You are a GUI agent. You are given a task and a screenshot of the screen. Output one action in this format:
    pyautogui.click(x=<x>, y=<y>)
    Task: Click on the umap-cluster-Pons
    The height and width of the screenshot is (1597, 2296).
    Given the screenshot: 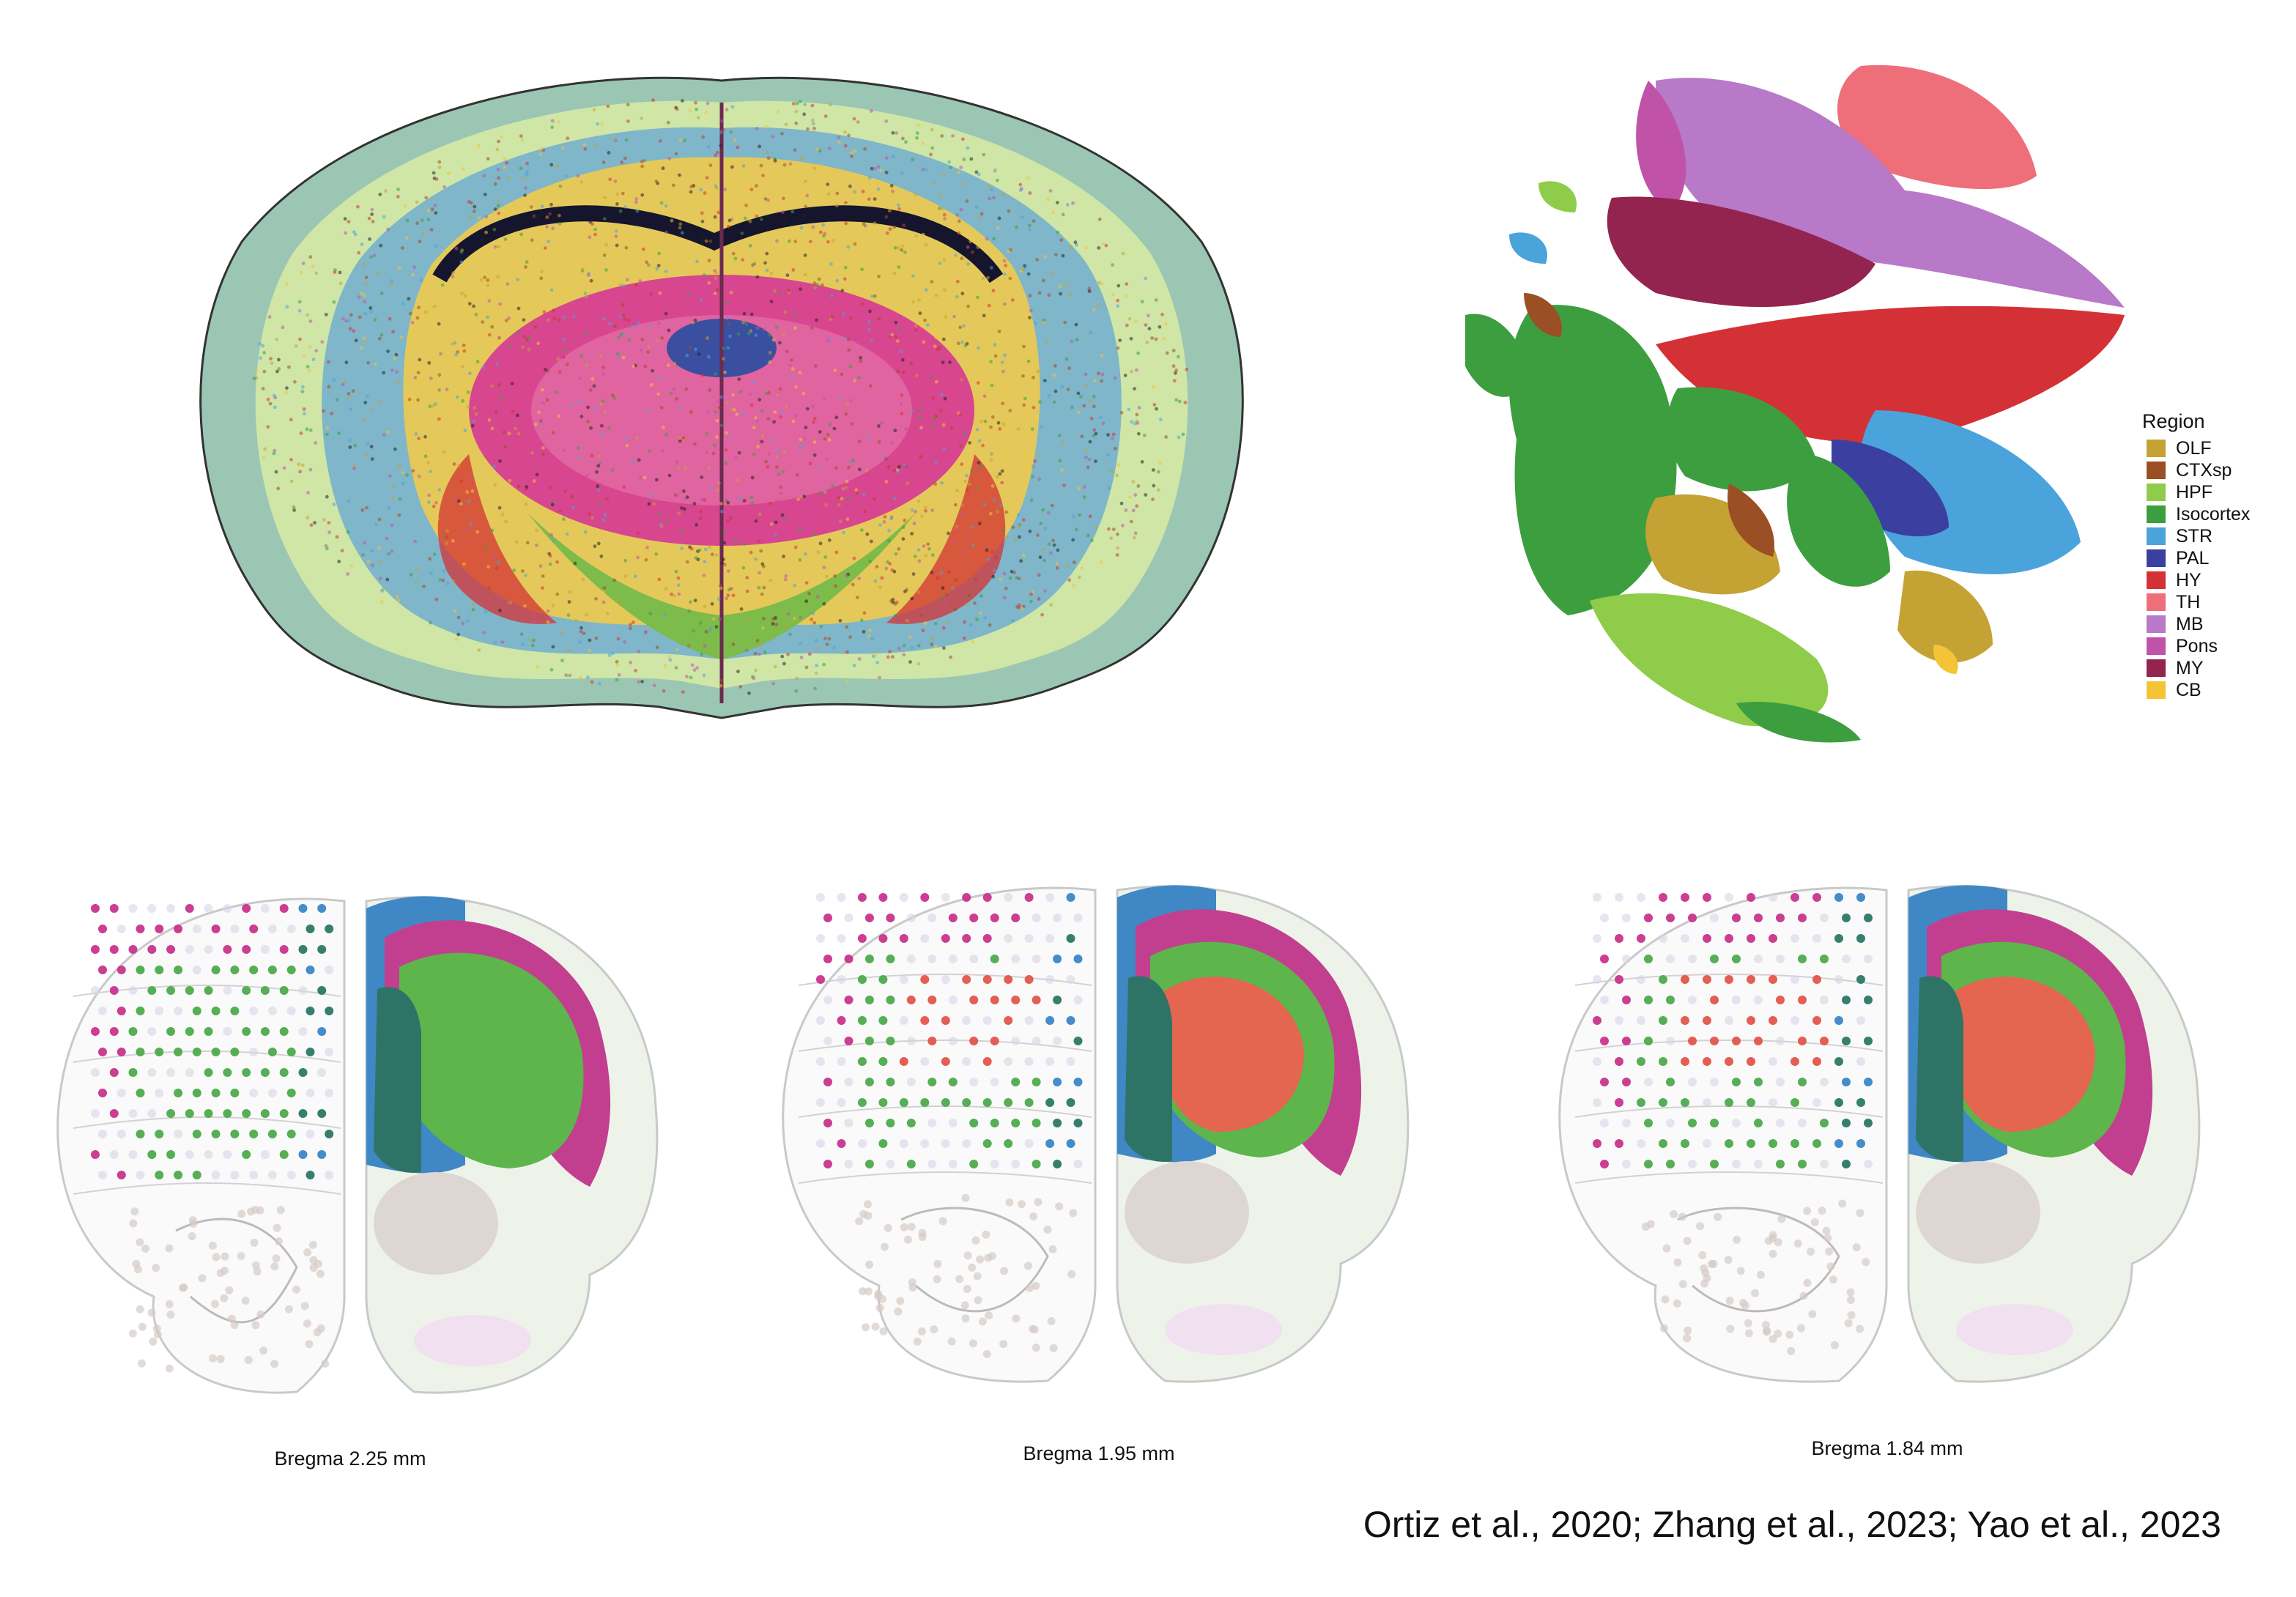 What is the action you would take?
    pyautogui.click(x=1661, y=146)
    